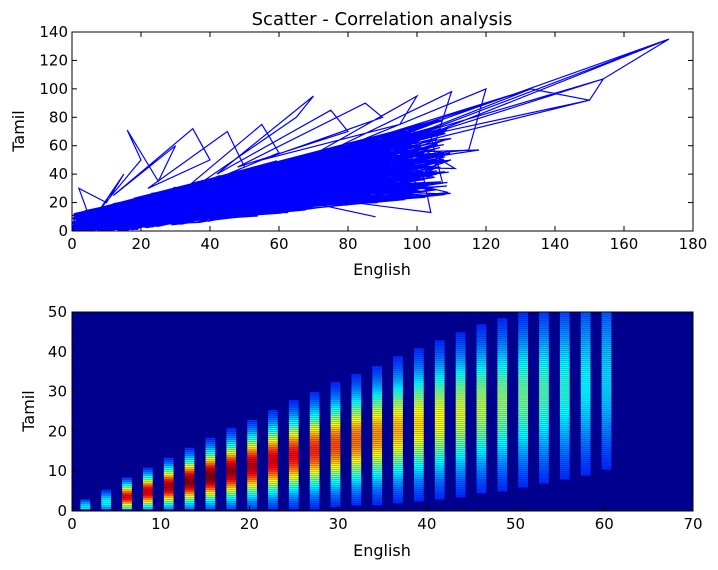  What do you see at coordinates (604, 524) in the screenshot?
I see `bottom-x-tick-label: 60` at bounding box center [604, 524].